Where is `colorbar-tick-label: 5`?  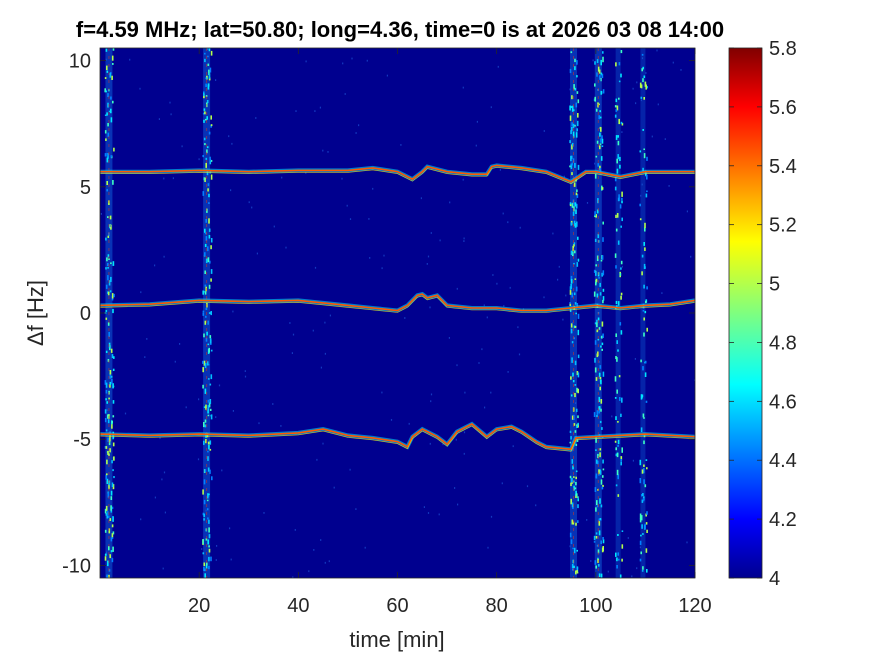 colorbar-tick-label: 5 is located at coordinates (774, 285).